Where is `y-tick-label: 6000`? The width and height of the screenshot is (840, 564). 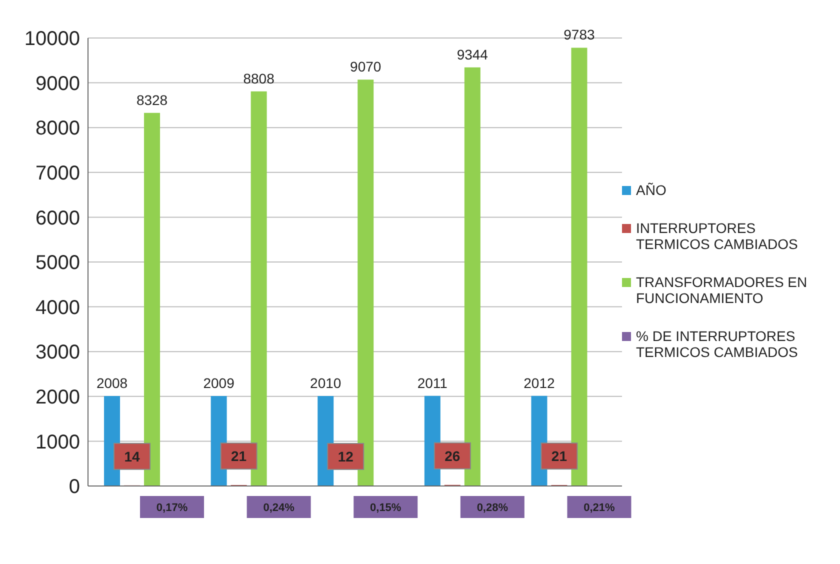 y-tick-label: 6000 is located at coordinates (58, 218).